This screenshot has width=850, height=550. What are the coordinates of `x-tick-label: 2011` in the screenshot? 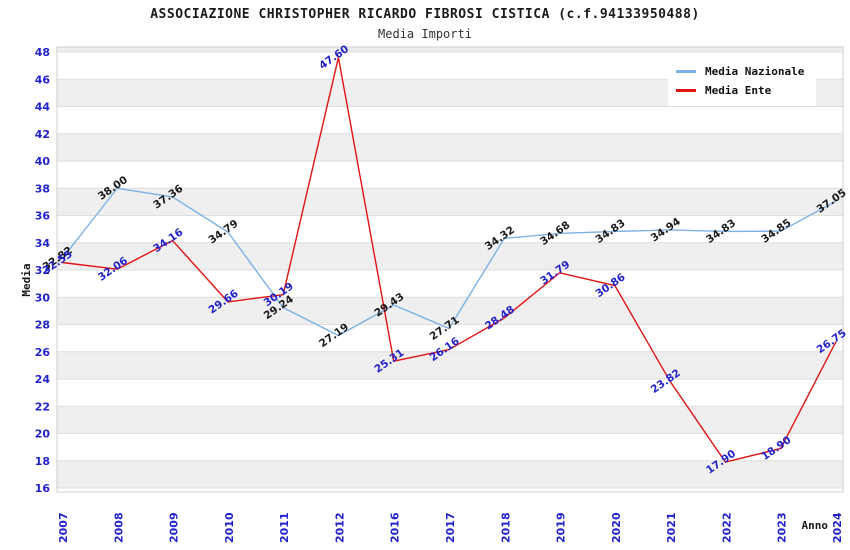 It's located at (284, 527).